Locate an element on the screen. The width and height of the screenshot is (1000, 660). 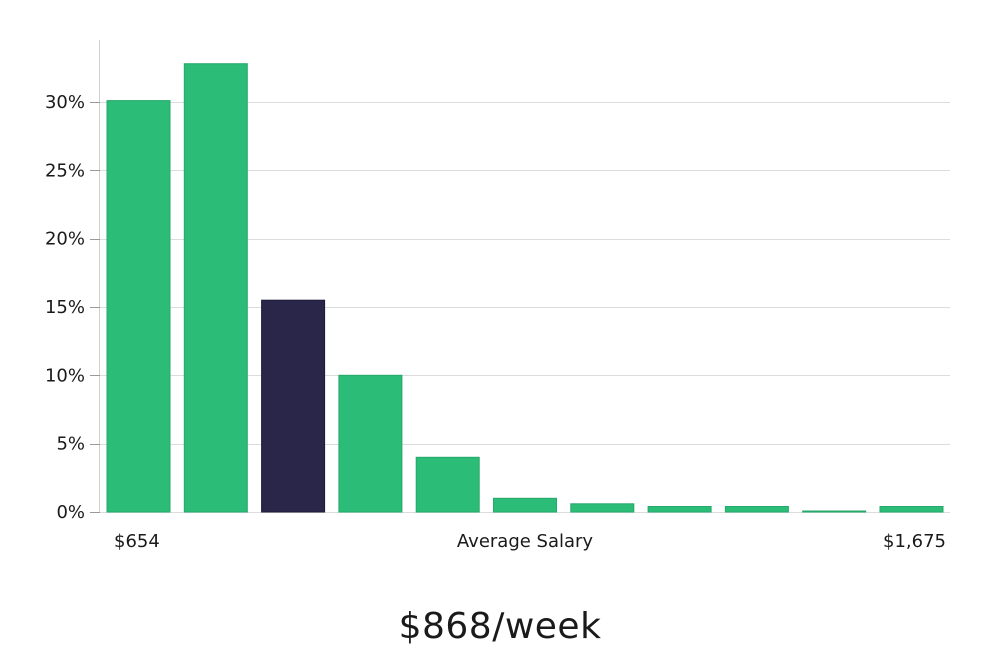
x-label-layer: $654 Average Salary $1,675 is located at coordinates (530, 541).